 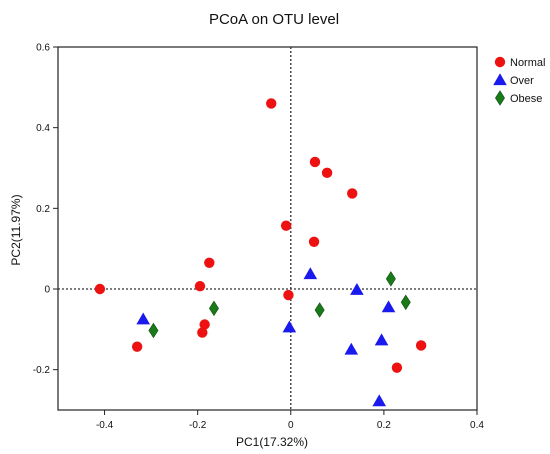 What do you see at coordinates (500, 62) in the screenshot?
I see `legend-marker-normal` at bounding box center [500, 62].